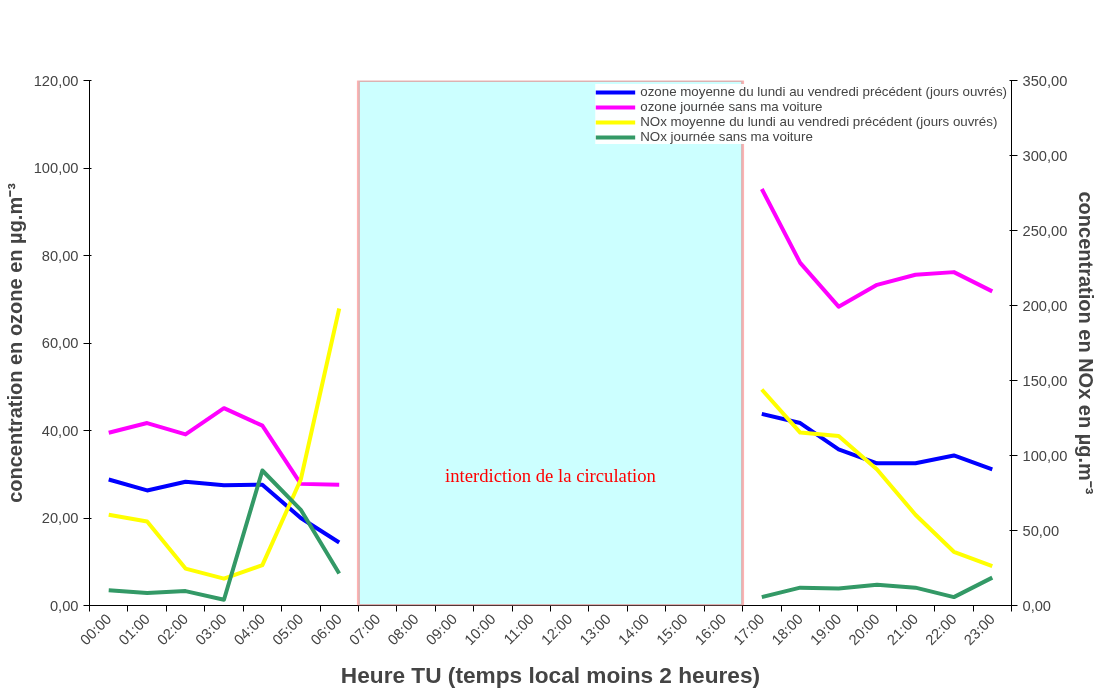 The image size is (1109, 693). Describe the element at coordinates (1045, 230) in the screenshot. I see `y2-tick-label: 250,00` at that location.